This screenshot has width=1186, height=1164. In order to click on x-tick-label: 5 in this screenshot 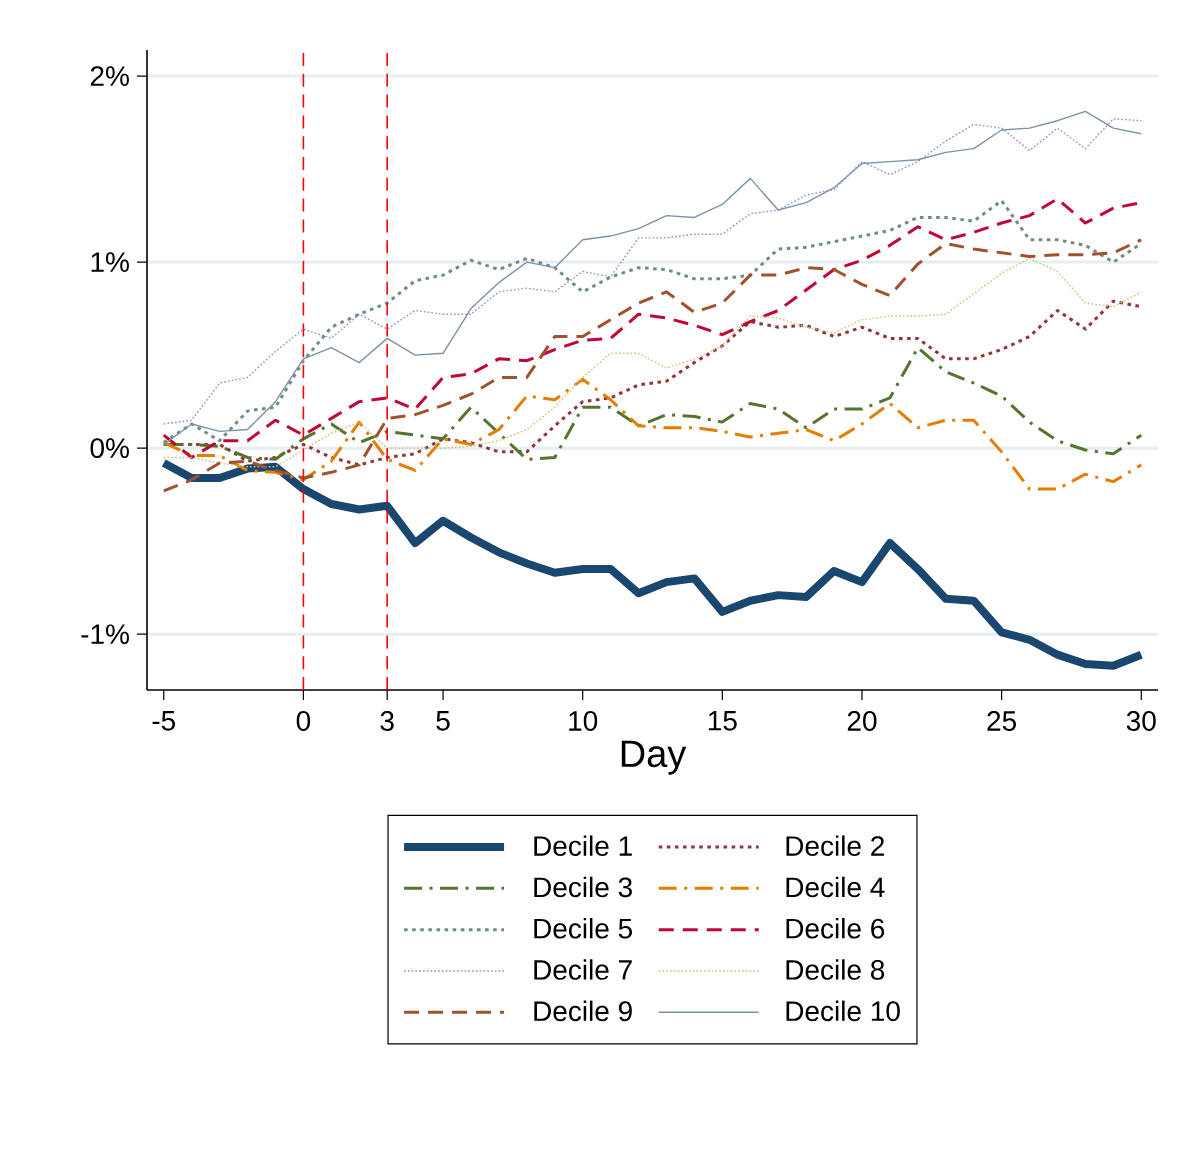, I will do `click(443, 721)`.